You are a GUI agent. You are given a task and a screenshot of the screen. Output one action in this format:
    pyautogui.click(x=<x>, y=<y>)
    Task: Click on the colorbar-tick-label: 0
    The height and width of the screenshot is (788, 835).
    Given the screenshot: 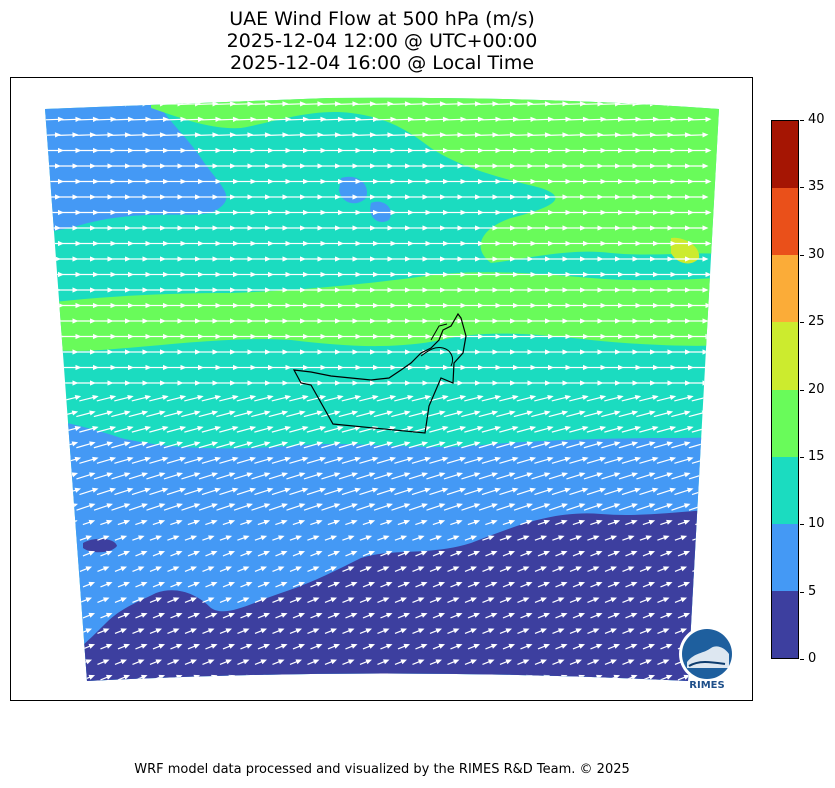 What is the action you would take?
    pyautogui.click(x=812, y=658)
    